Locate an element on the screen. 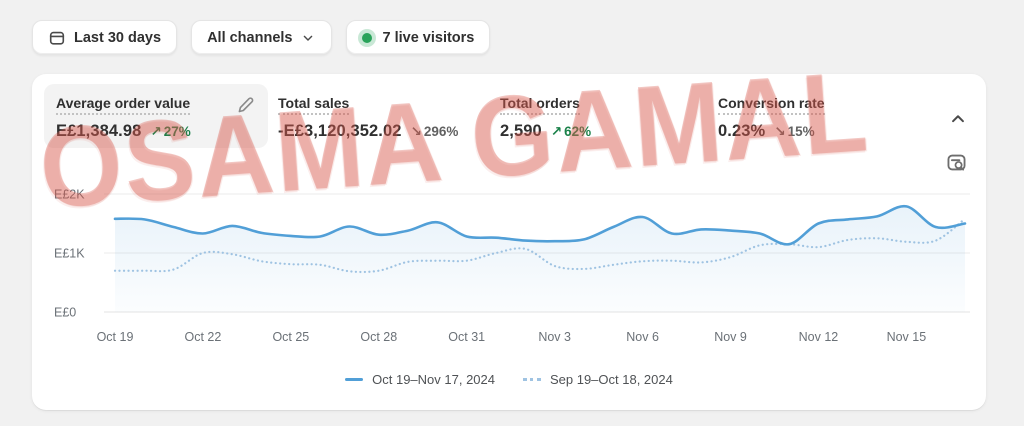 This screenshot has width=1024, height=426. metric-title: Average order value is located at coordinates (123, 105).